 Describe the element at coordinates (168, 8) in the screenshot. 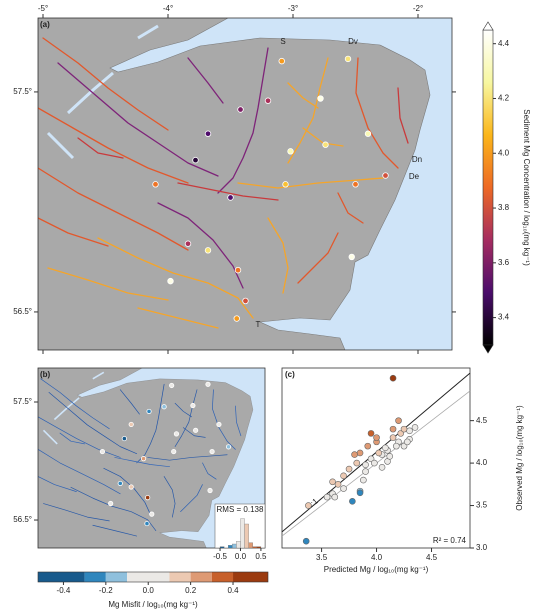

I see `x-tick-label: -4°` at that location.